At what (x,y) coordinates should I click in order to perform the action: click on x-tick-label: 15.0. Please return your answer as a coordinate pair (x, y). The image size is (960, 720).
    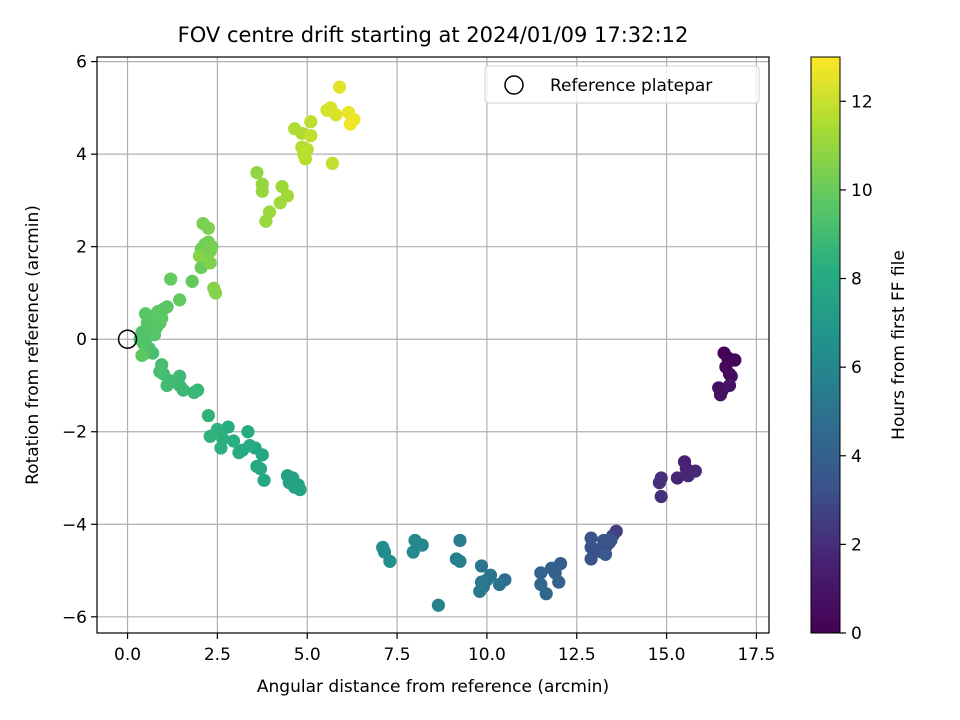
    Looking at the image, I should click on (667, 655).